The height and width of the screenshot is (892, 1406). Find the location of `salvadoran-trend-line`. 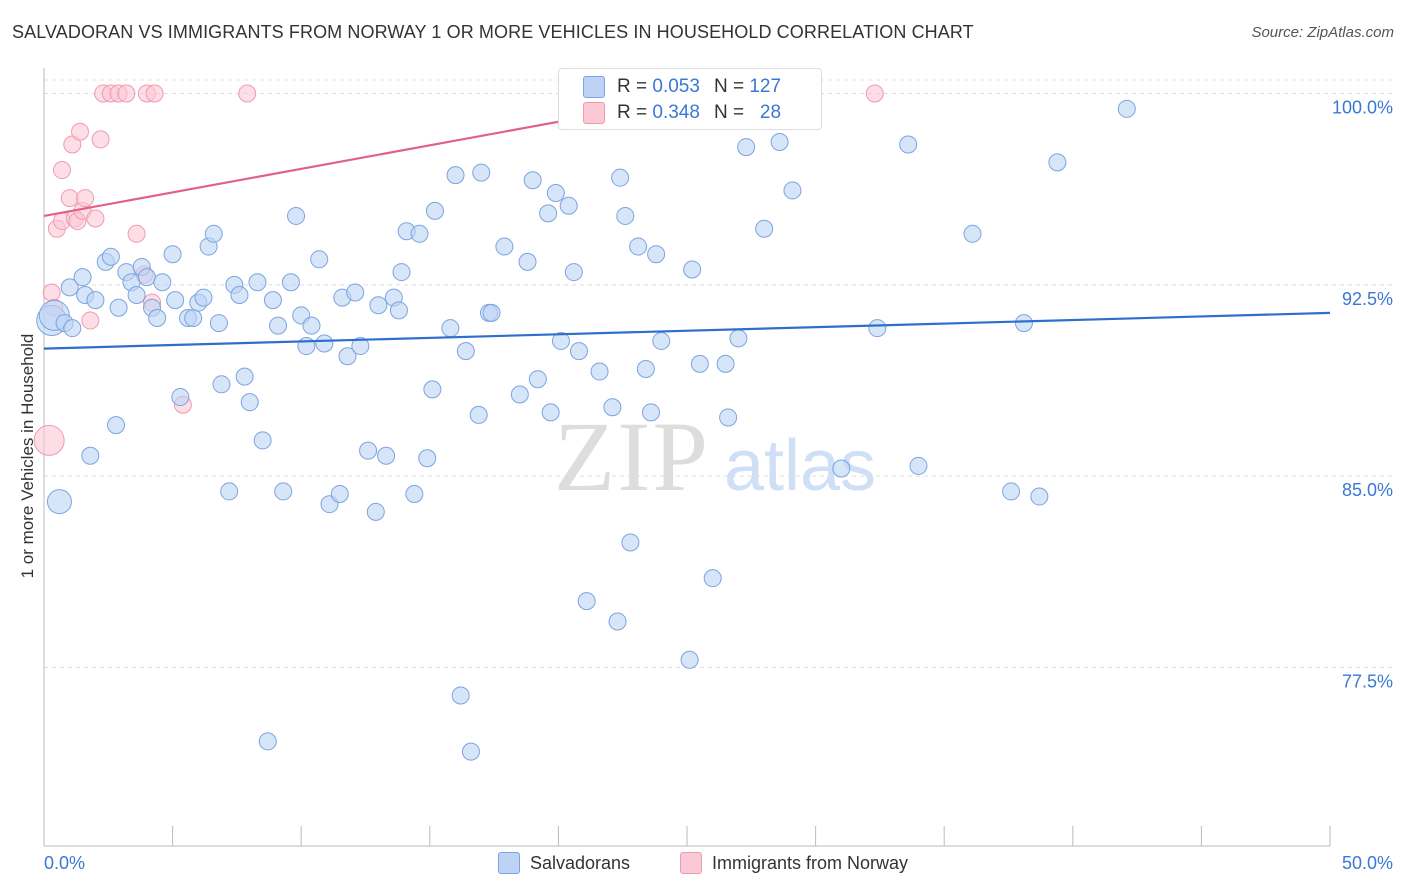

salvadoran-trend-line is located at coordinates (687, 330).